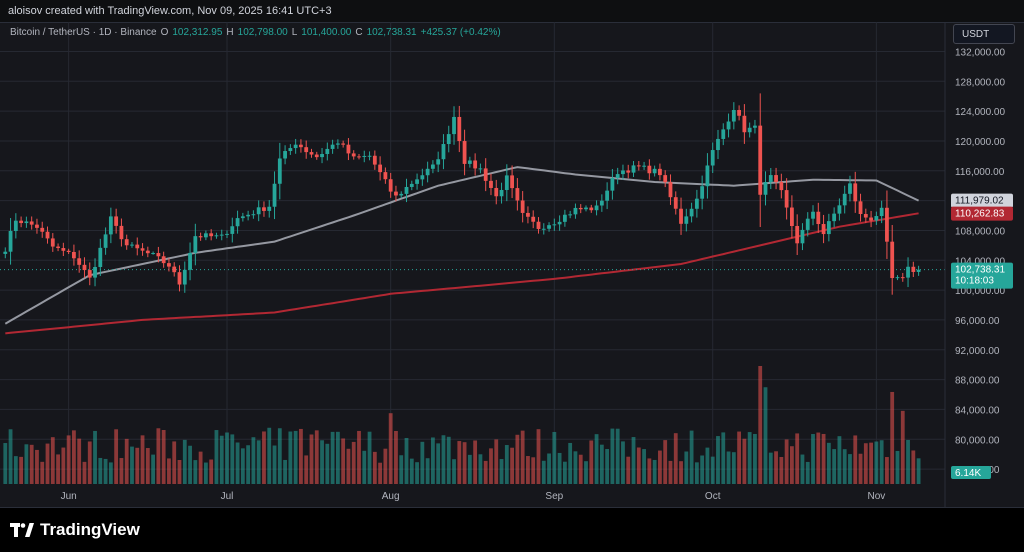 This screenshot has width=1024, height=552. I want to click on volume-badge-text: 6.14K, so click(968, 473).